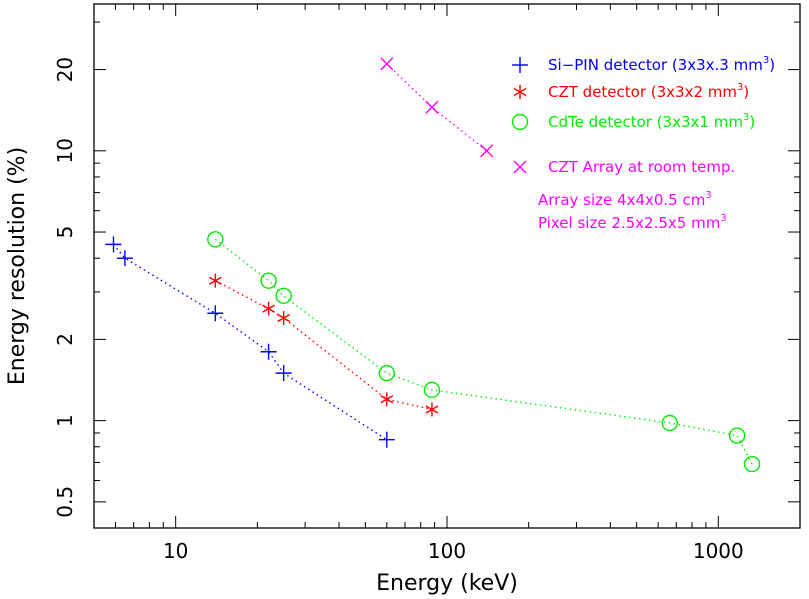 The height and width of the screenshot is (599, 809). What do you see at coordinates (65, 150) in the screenshot?
I see `y-tick-label: 10` at bounding box center [65, 150].